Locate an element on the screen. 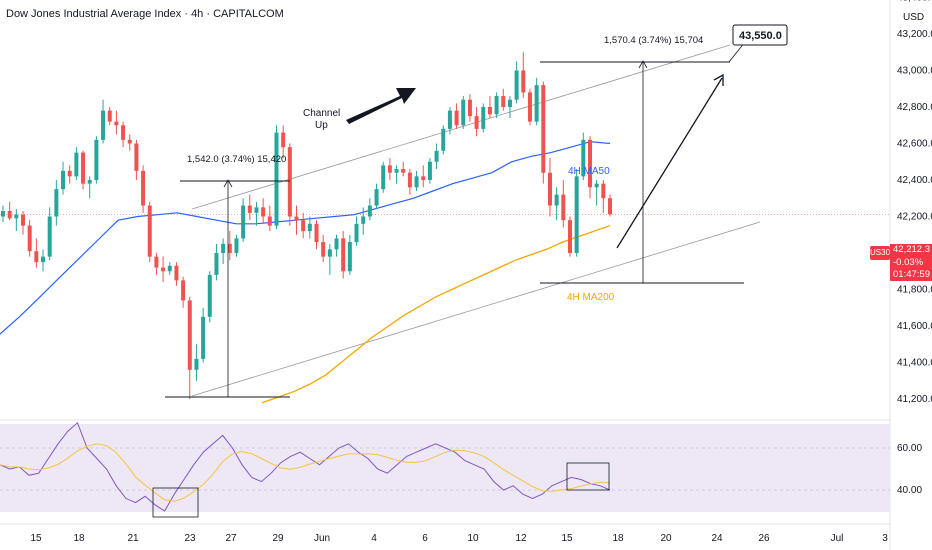 This screenshot has height=550, width=932. x-tick-label: 6 is located at coordinates (425, 538).